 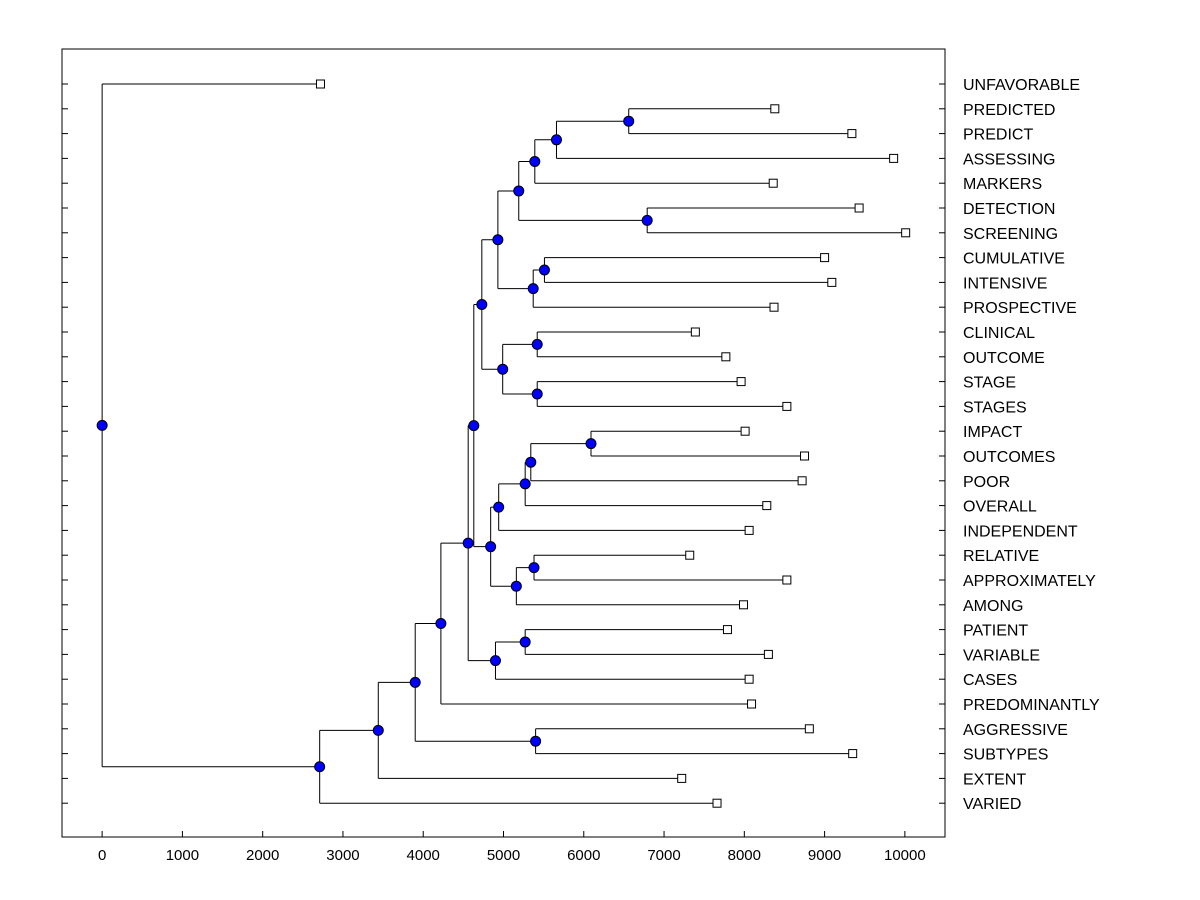 What do you see at coordinates (995, 631) in the screenshot?
I see `leaf-label: PATIENT` at bounding box center [995, 631].